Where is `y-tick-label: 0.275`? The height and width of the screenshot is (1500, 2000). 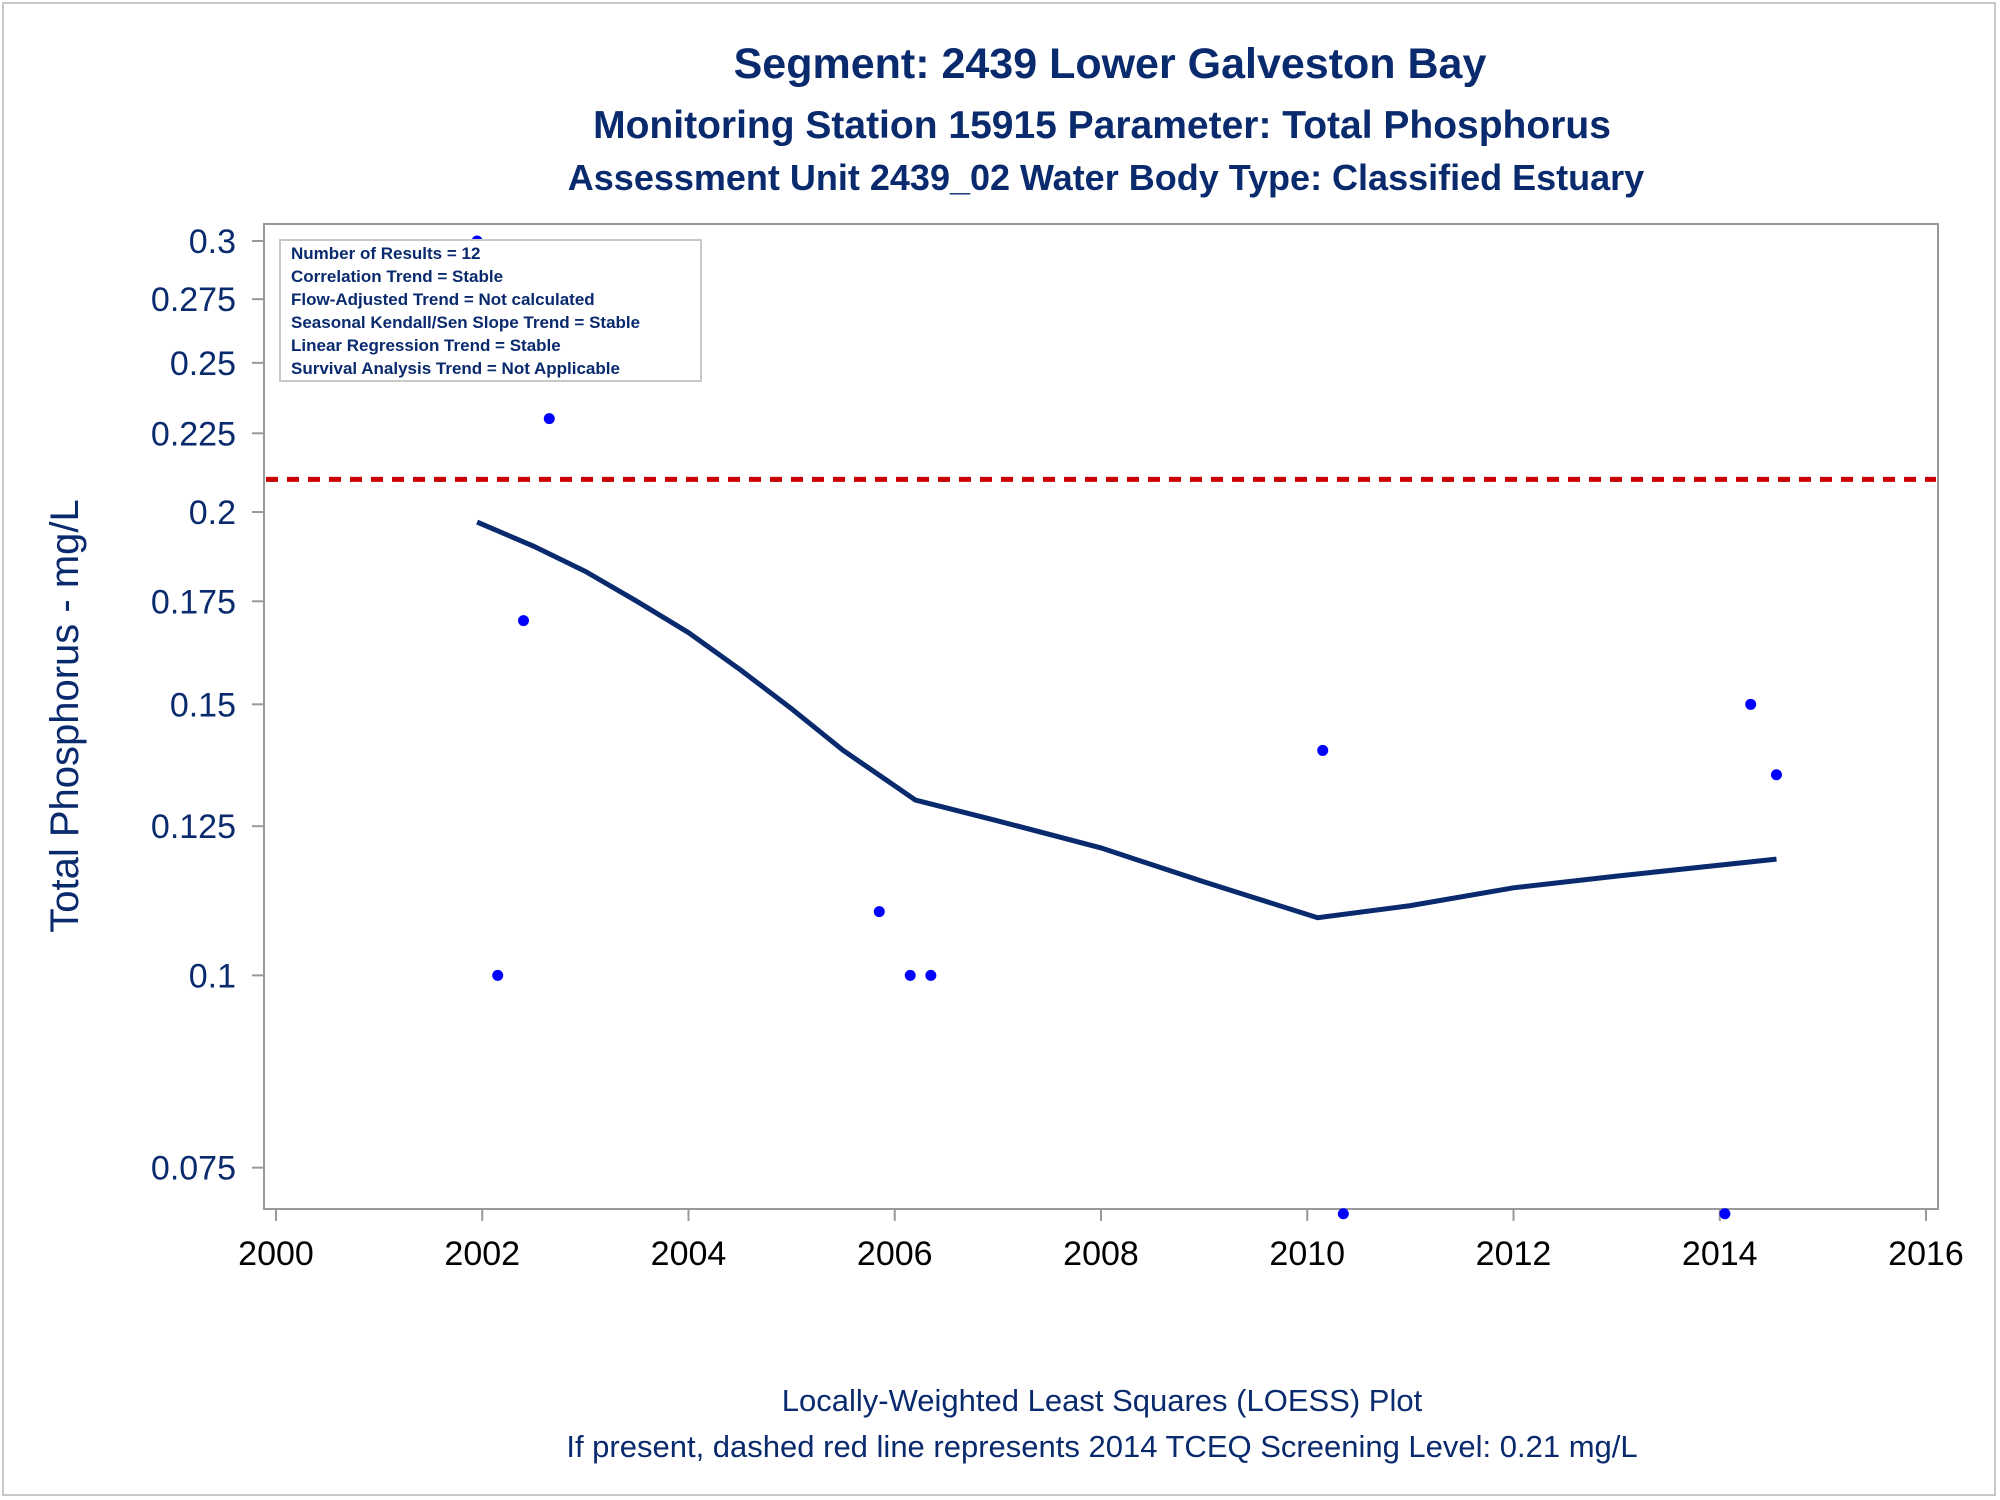 y-tick-label: 0.275 is located at coordinates (193, 300).